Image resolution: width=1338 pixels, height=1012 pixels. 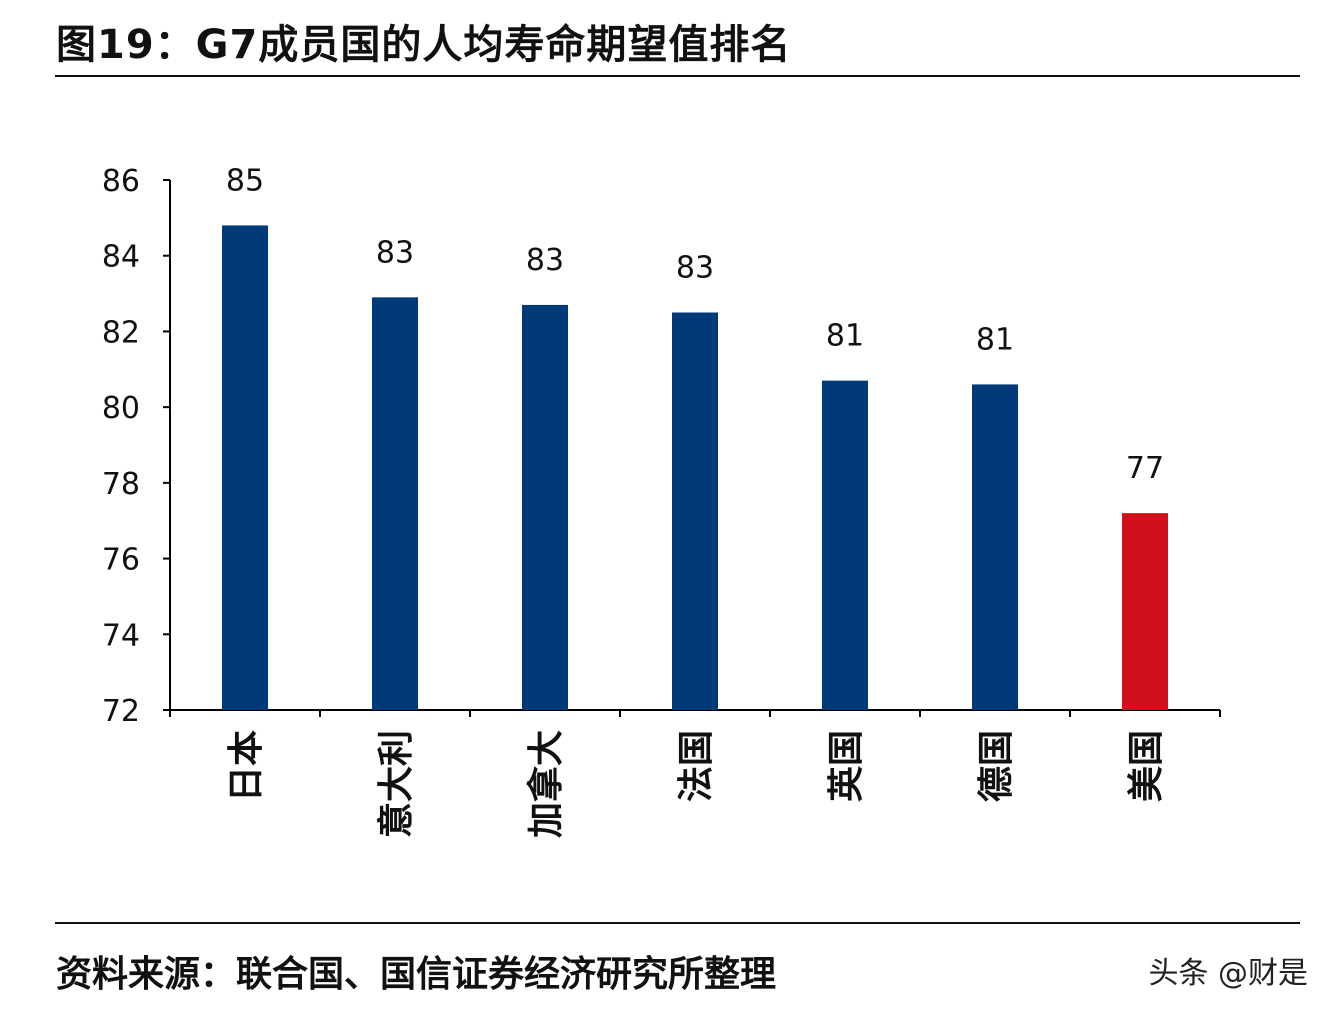 What do you see at coordinates (121, 181) in the screenshot?
I see `y-tick-label: 86` at bounding box center [121, 181].